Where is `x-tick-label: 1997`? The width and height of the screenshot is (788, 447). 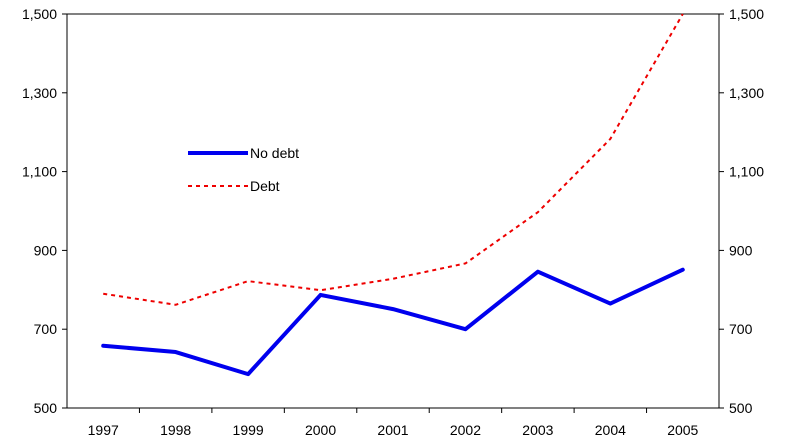 x-tick-label: 1997 is located at coordinates (103, 430).